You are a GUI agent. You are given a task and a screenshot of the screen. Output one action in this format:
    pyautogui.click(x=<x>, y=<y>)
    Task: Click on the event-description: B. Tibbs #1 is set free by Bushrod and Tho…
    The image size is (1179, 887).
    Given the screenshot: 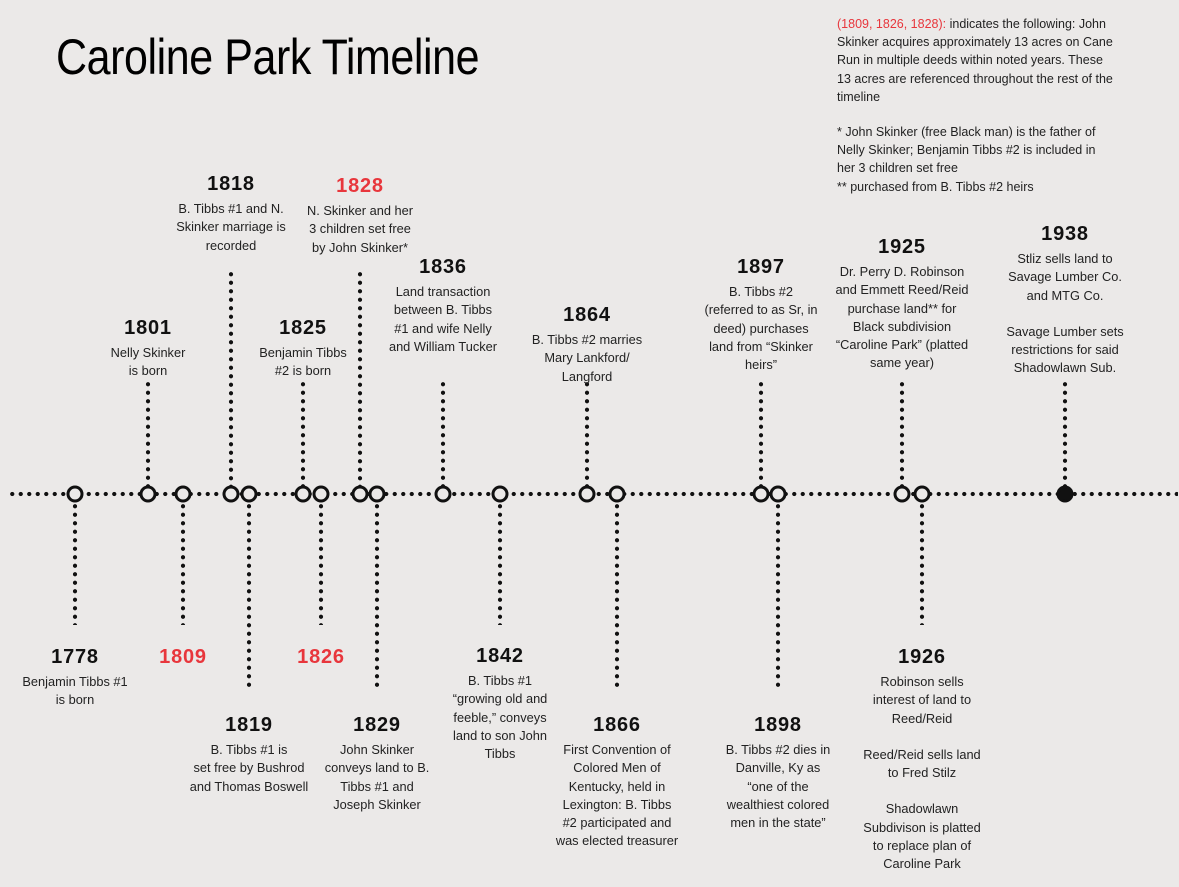 What is the action you would take?
    pyautogui.click(x=249, y=768)
    